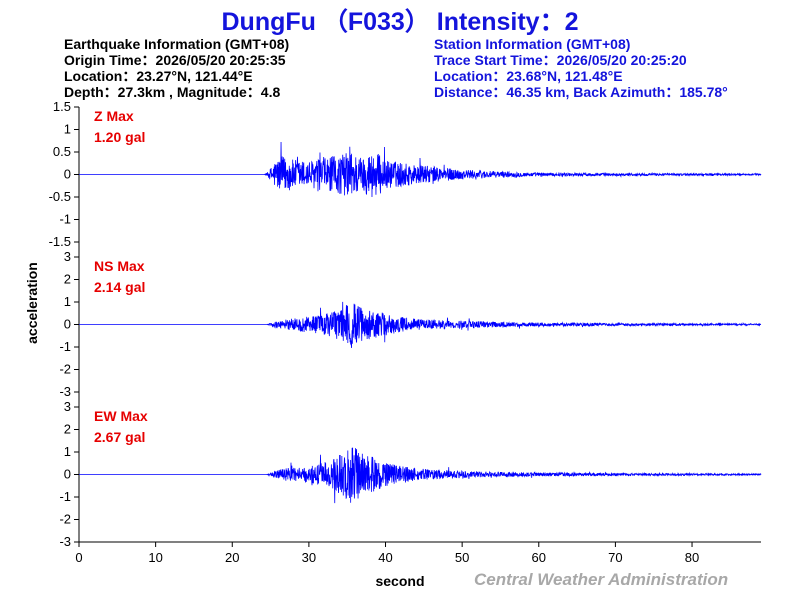  What do you see at coordinates (67, 429) in the screenshot?
I see `ew-y-tick-label: 2` at bounding box center [67, 429].